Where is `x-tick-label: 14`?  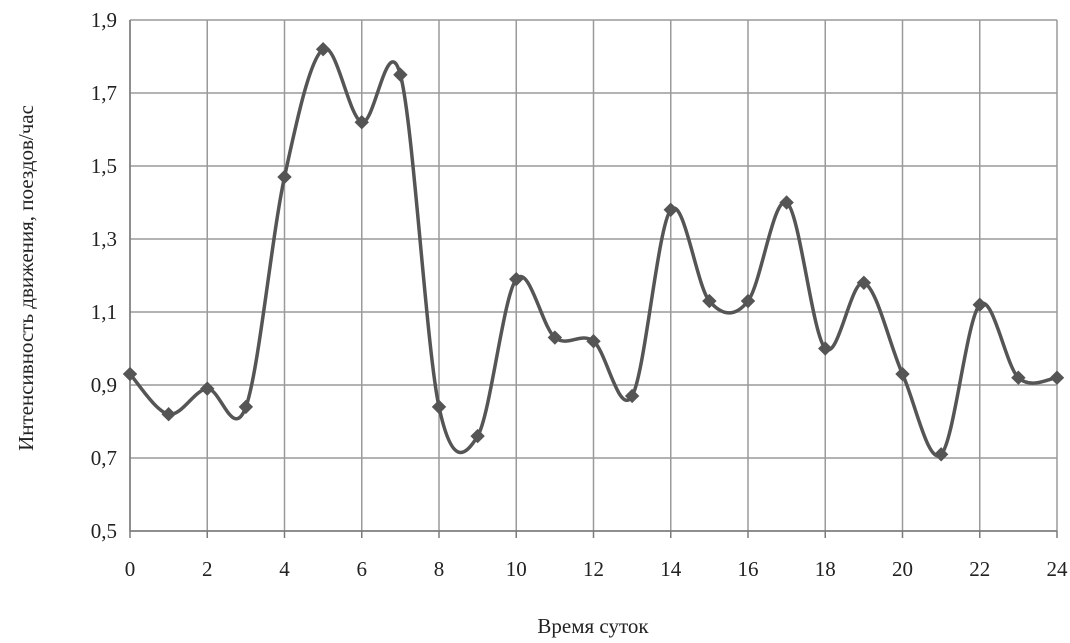
x-tick-label: 14 is located at coordinates (671, 569).